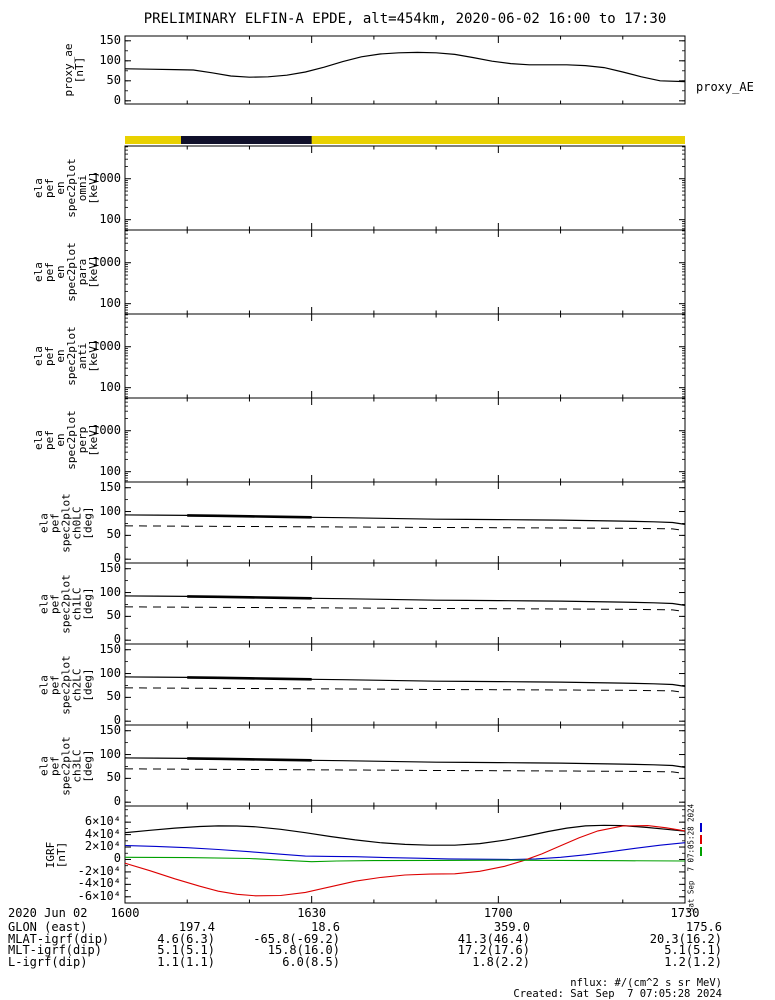 Image resolution: width=775 pixels, height=1000 pixels. Describe the element at coordinates (296, 938) in the screenshot. I see `ephemeris-value: -65.8(-69.2)` at that location.